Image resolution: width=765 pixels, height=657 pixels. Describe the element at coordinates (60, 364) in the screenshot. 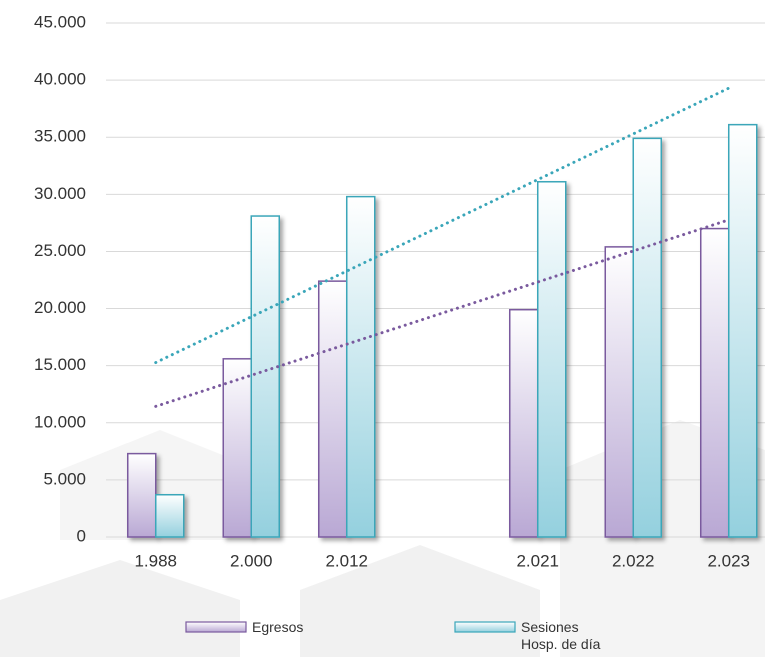

I see `y-tick-label: 15.000` at that location.